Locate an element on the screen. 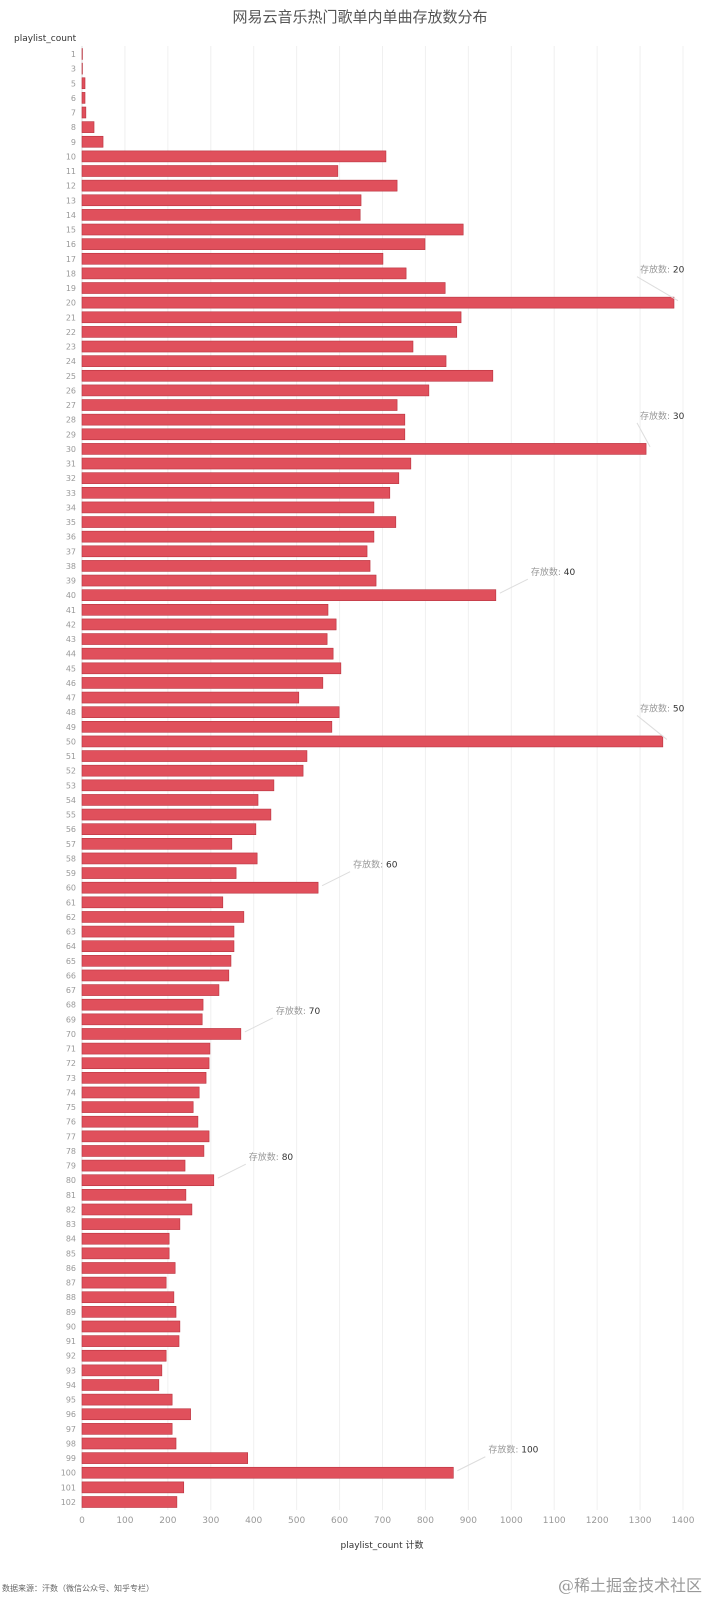 The width and height of the screenshot is (720, 1604). x-tick-label: 200 is located at coordinates (167, 1521).